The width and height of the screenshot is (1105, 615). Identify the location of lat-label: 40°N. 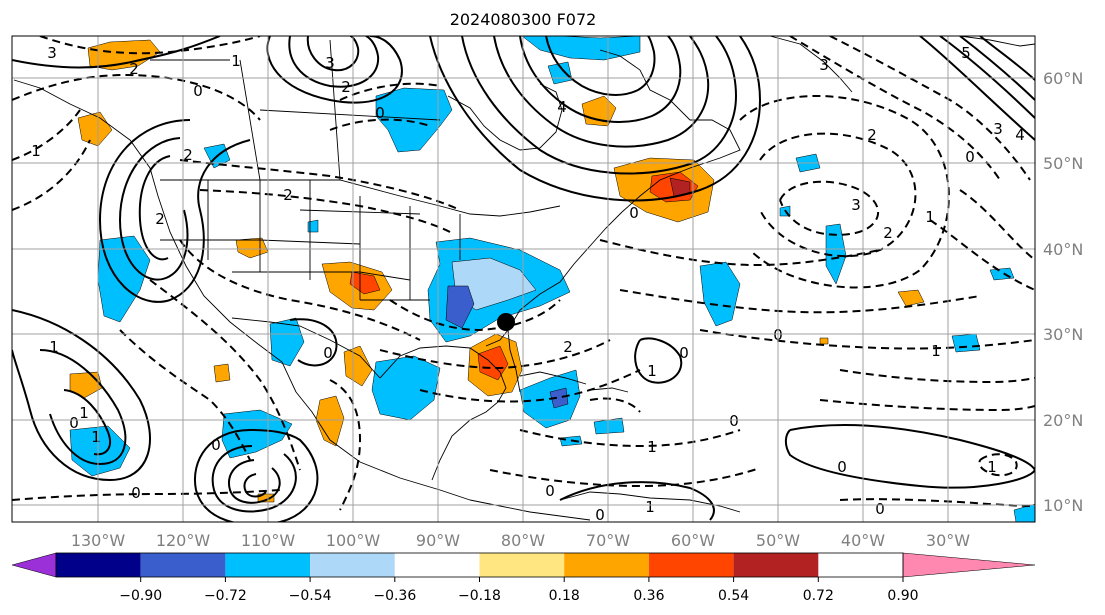
(1063, 249).